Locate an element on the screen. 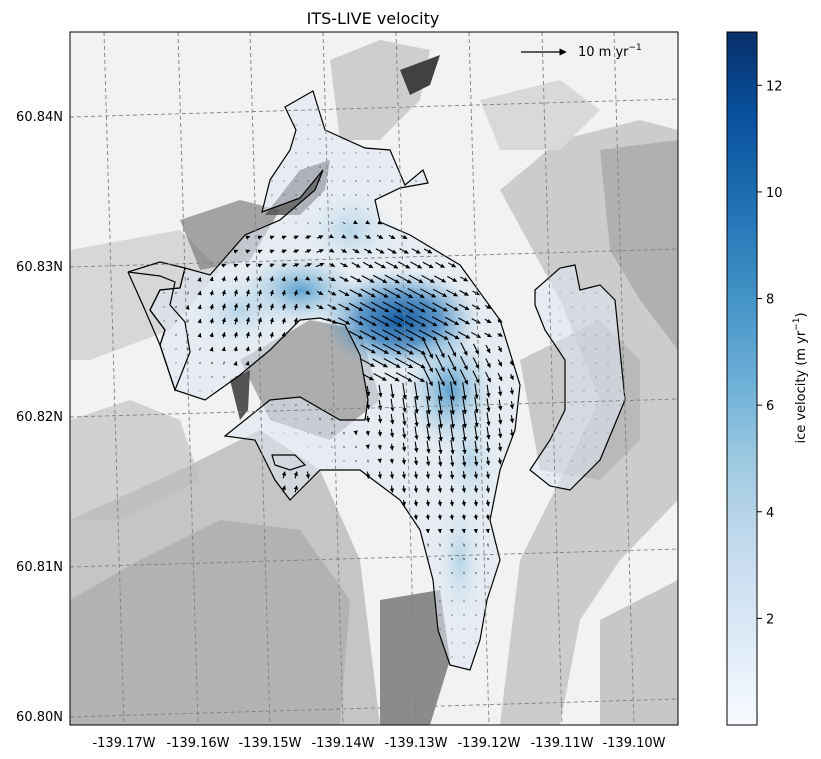 The height and width of the screenshot is (759, 821). lon-label: -139.10W is located at coordinates (633, 743).